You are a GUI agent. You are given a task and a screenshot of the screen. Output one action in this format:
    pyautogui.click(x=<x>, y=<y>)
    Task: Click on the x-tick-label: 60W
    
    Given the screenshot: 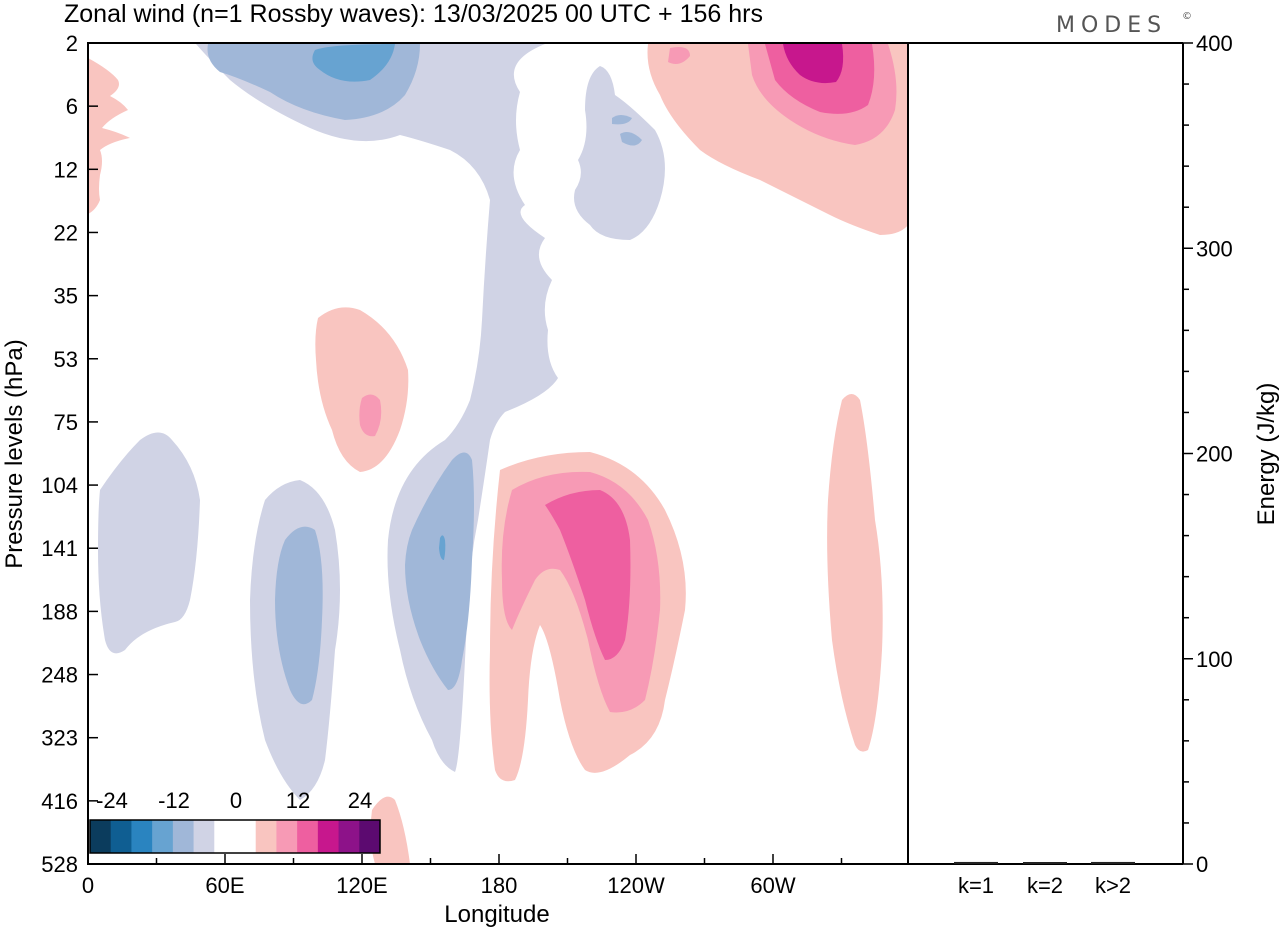 What is the action you would take?
    pyautogui.click(x=772, y=885)
    